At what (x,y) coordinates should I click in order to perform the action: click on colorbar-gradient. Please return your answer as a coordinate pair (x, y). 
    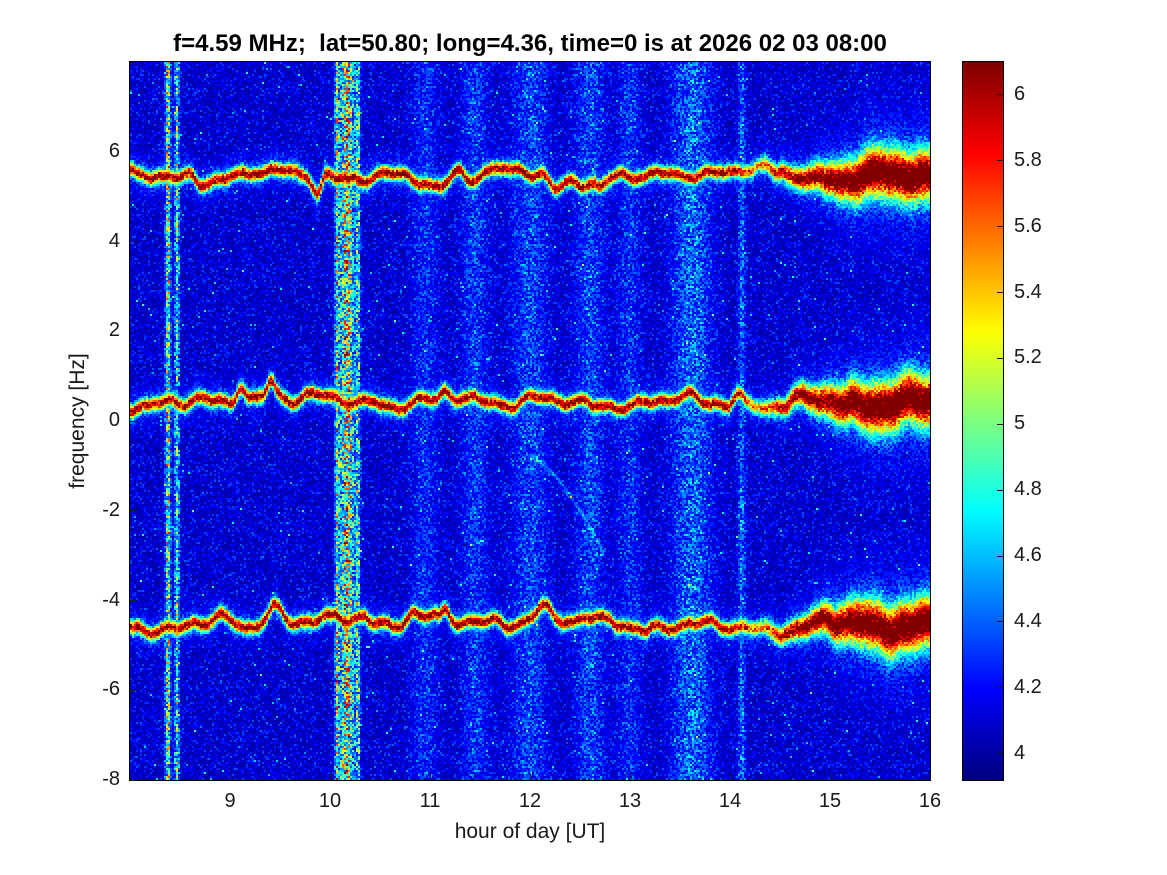
    Looking at the image, I should click on (983, 421).